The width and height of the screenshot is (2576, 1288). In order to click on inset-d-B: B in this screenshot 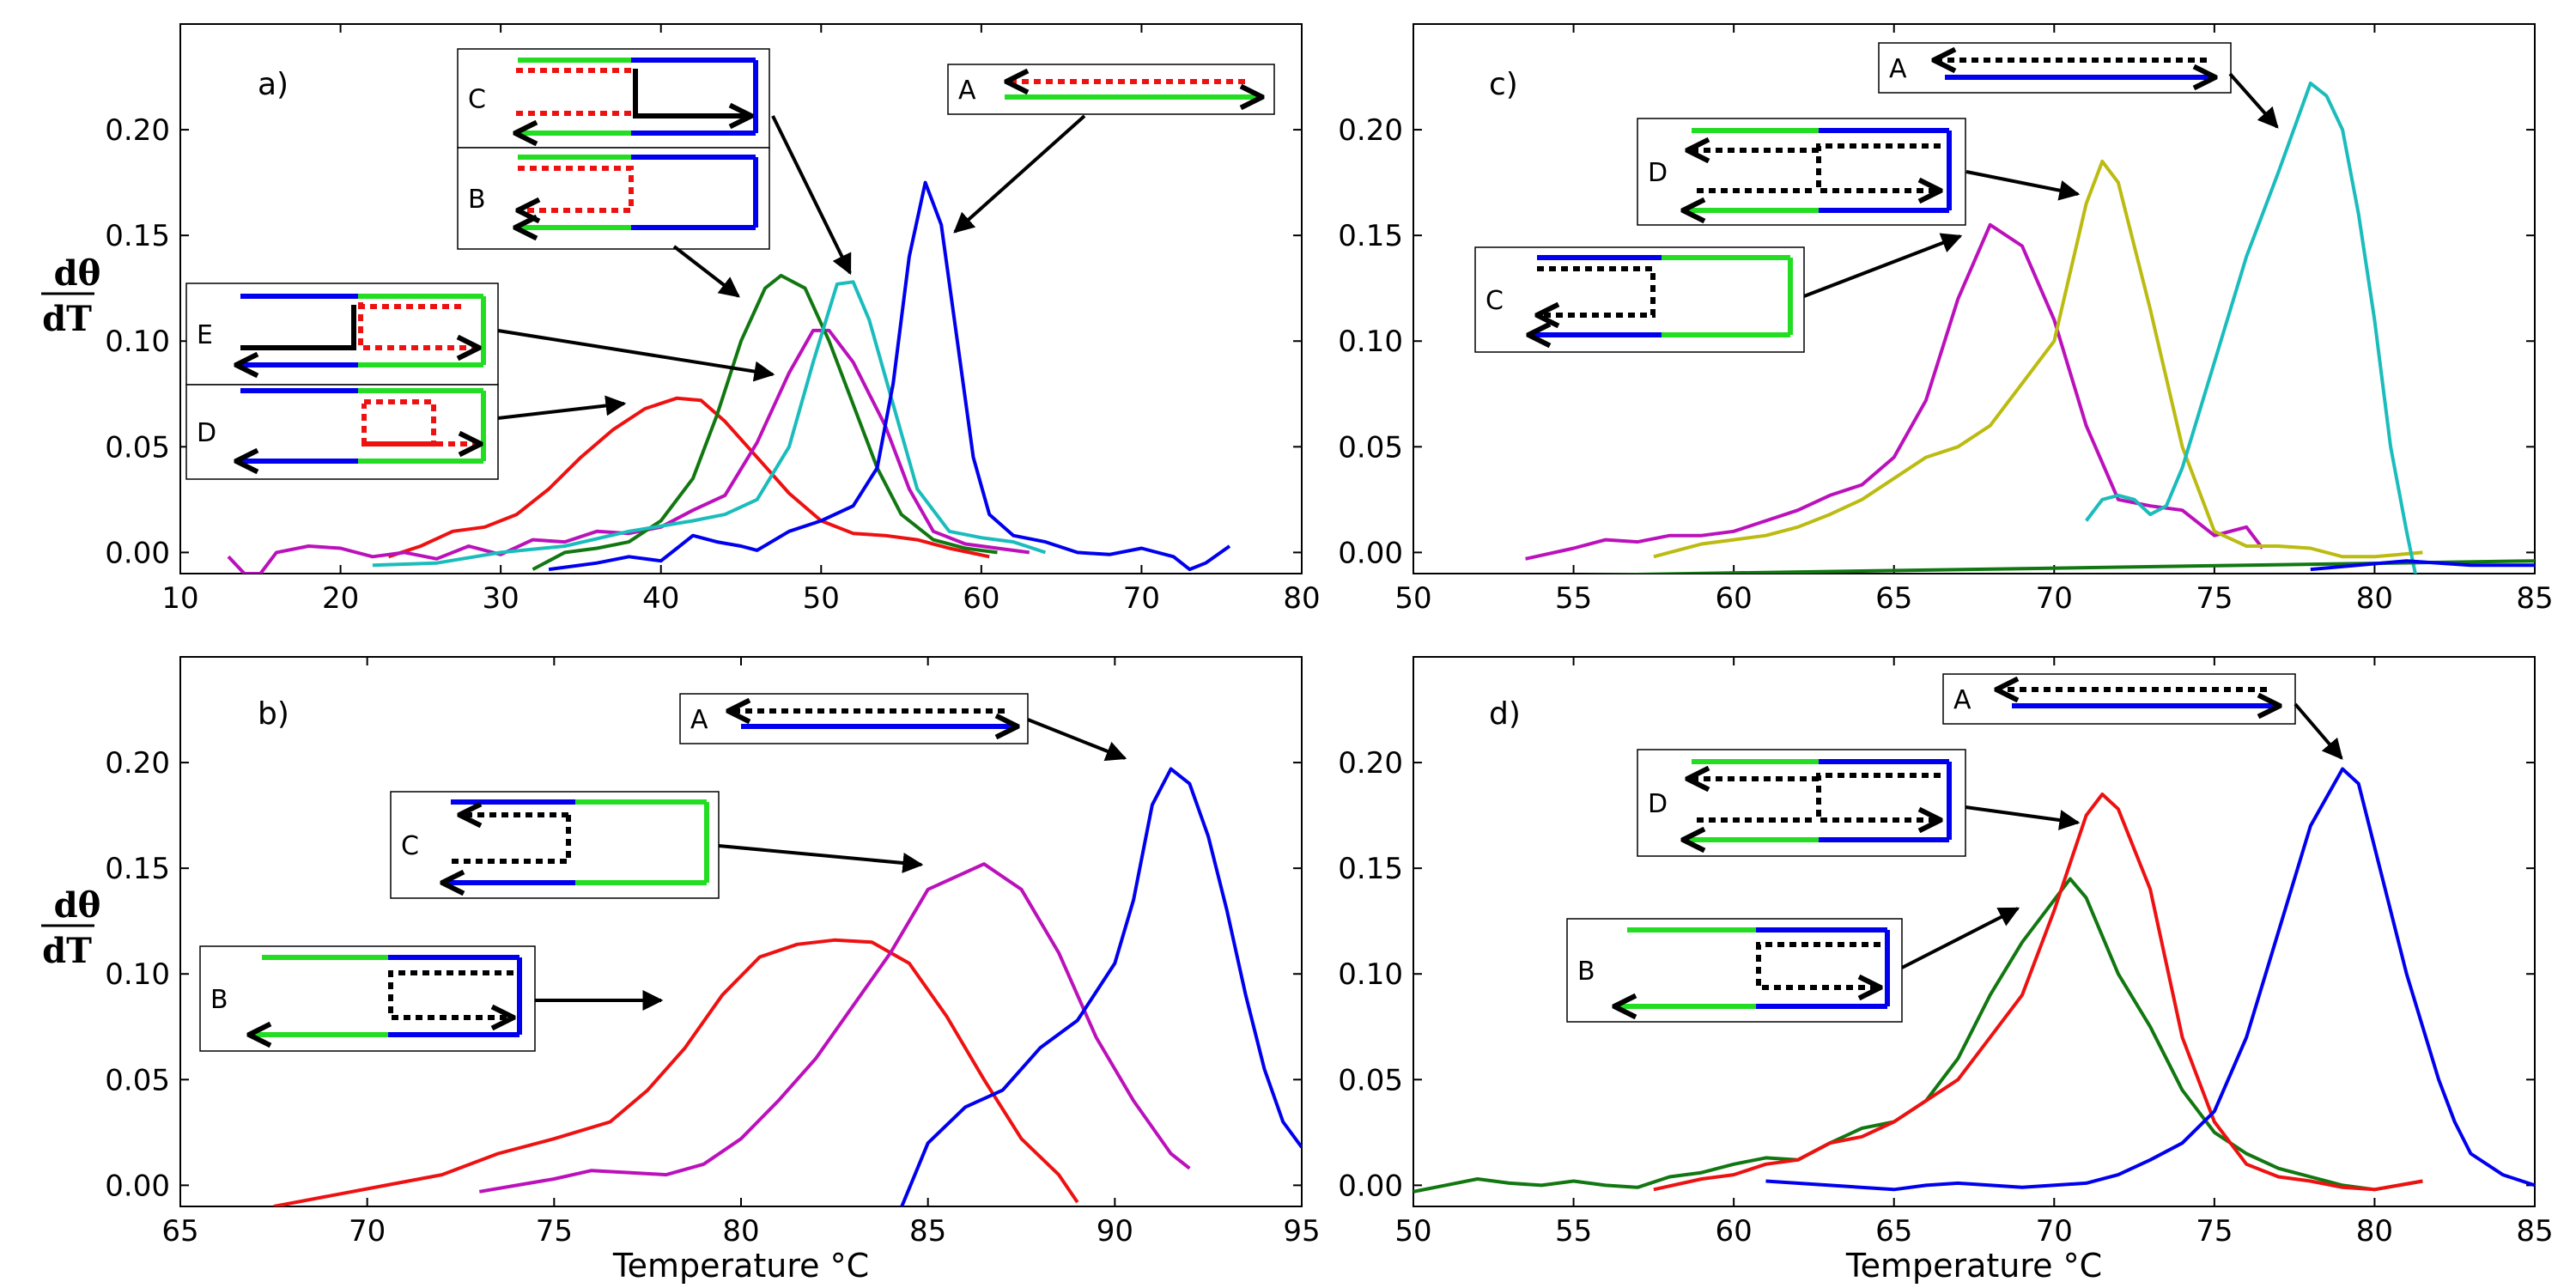, I will do `click(1734, 970)`.